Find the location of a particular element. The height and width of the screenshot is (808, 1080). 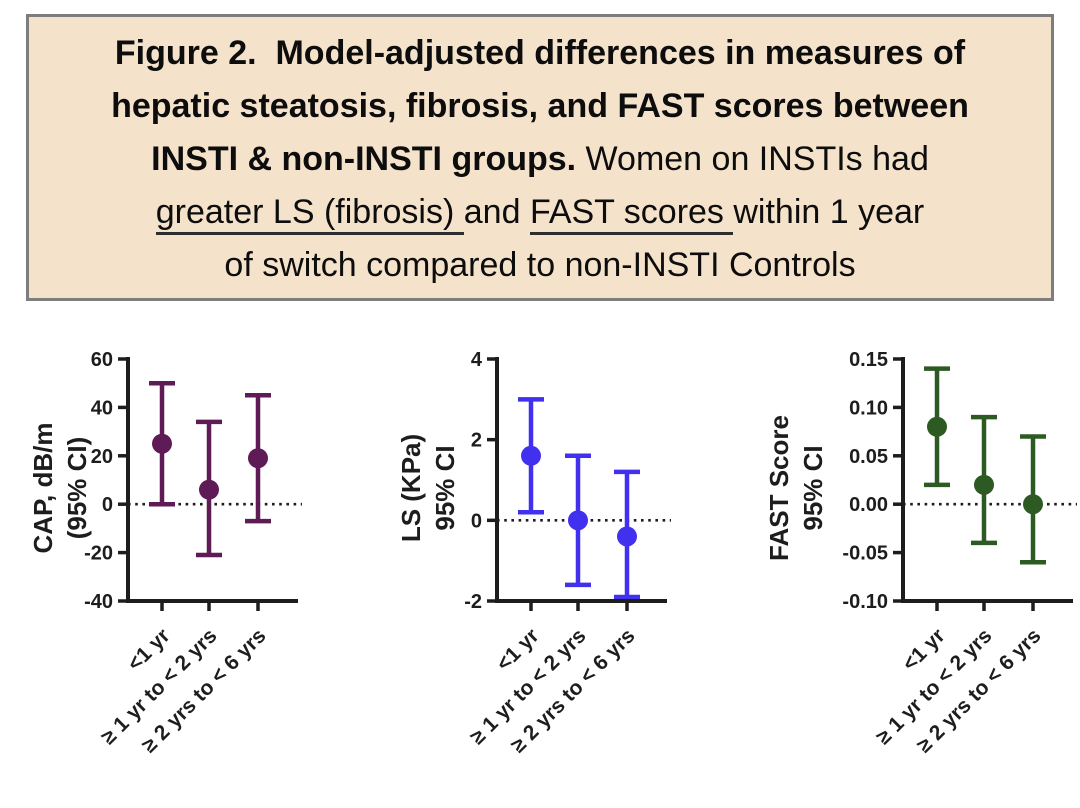

title-line-5-regular: of switch compared to non-INSTI Controls is located at coordinates (540, 265).